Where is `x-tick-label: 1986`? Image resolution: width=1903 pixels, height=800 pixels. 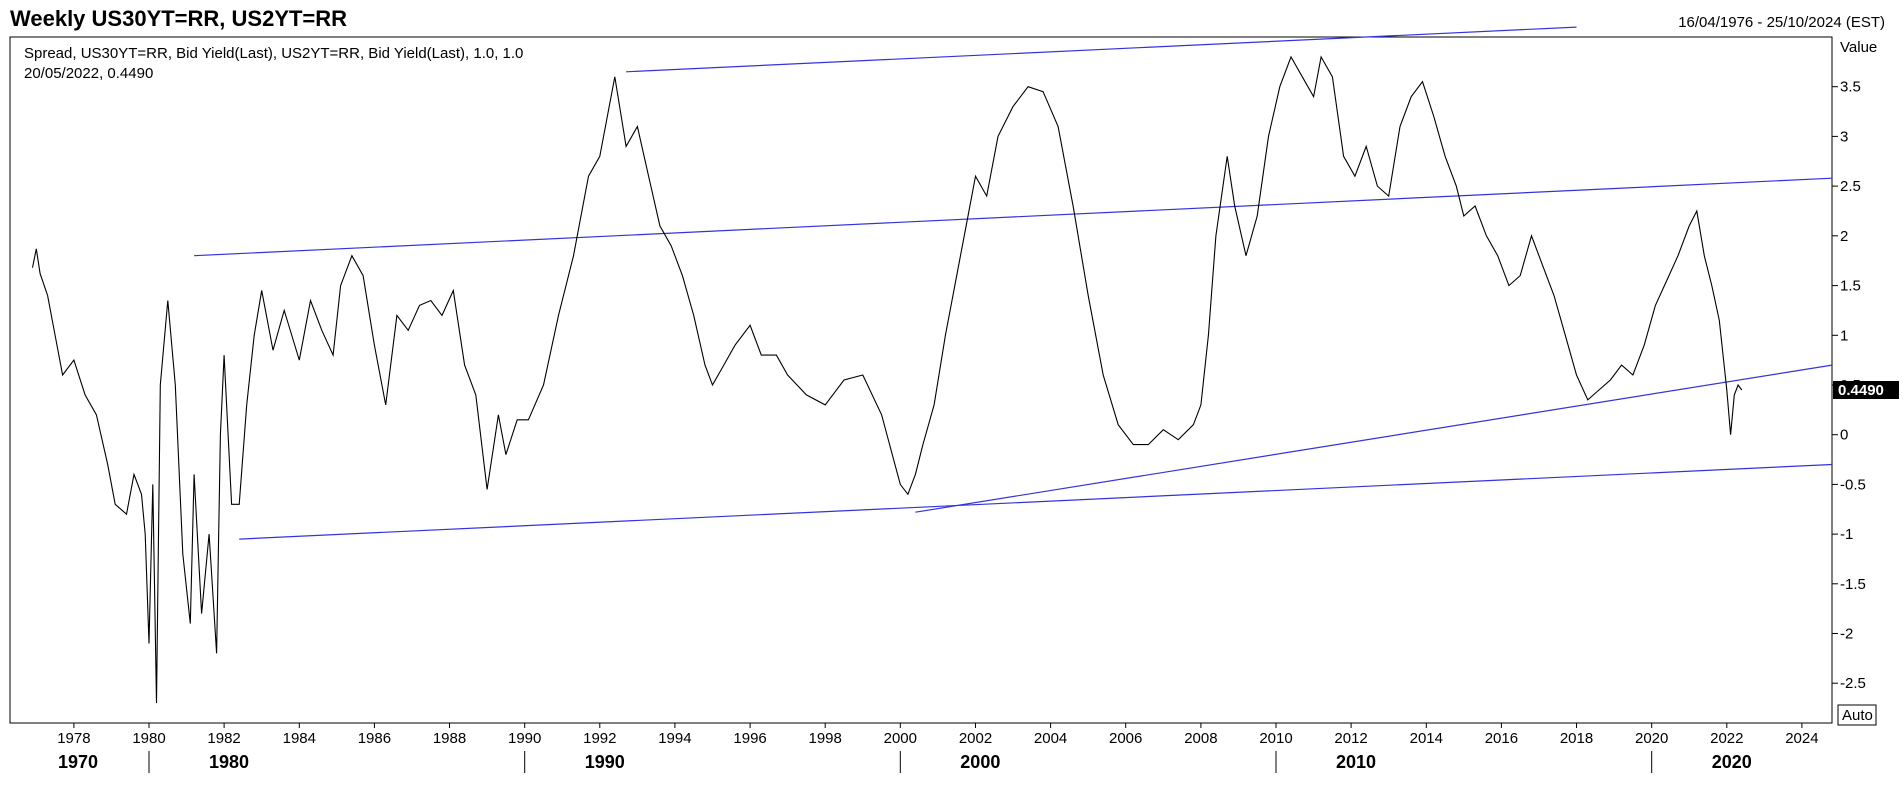
x-tick-label: 1986 is located at coordinates (374, 738).